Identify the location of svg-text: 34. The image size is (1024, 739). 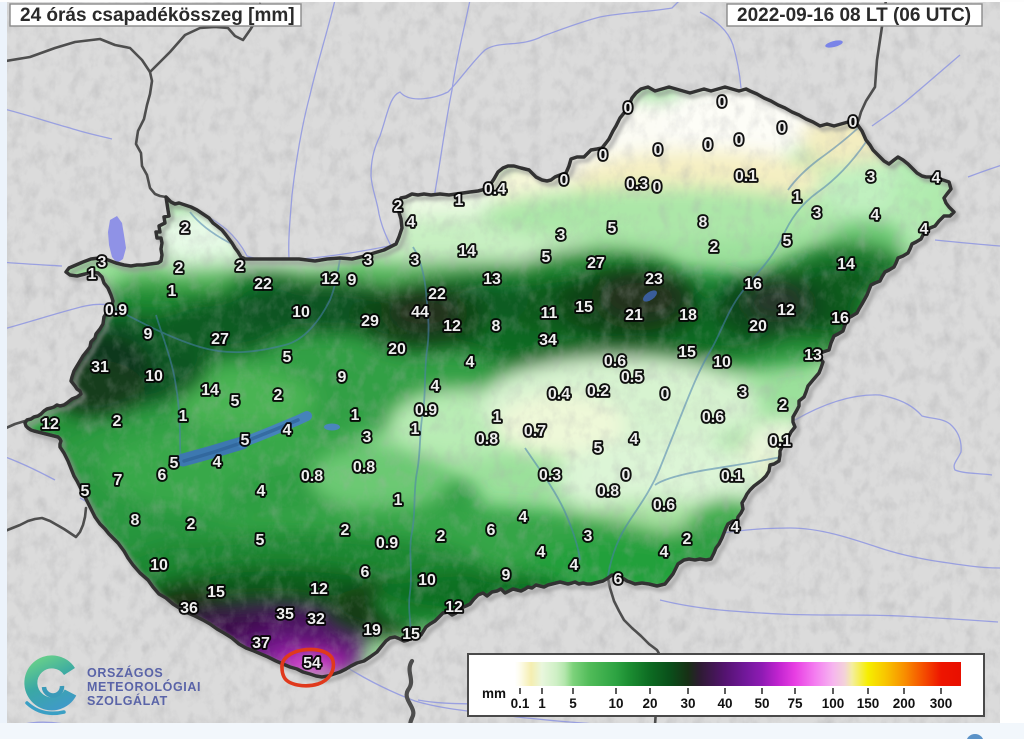
(548, 340).